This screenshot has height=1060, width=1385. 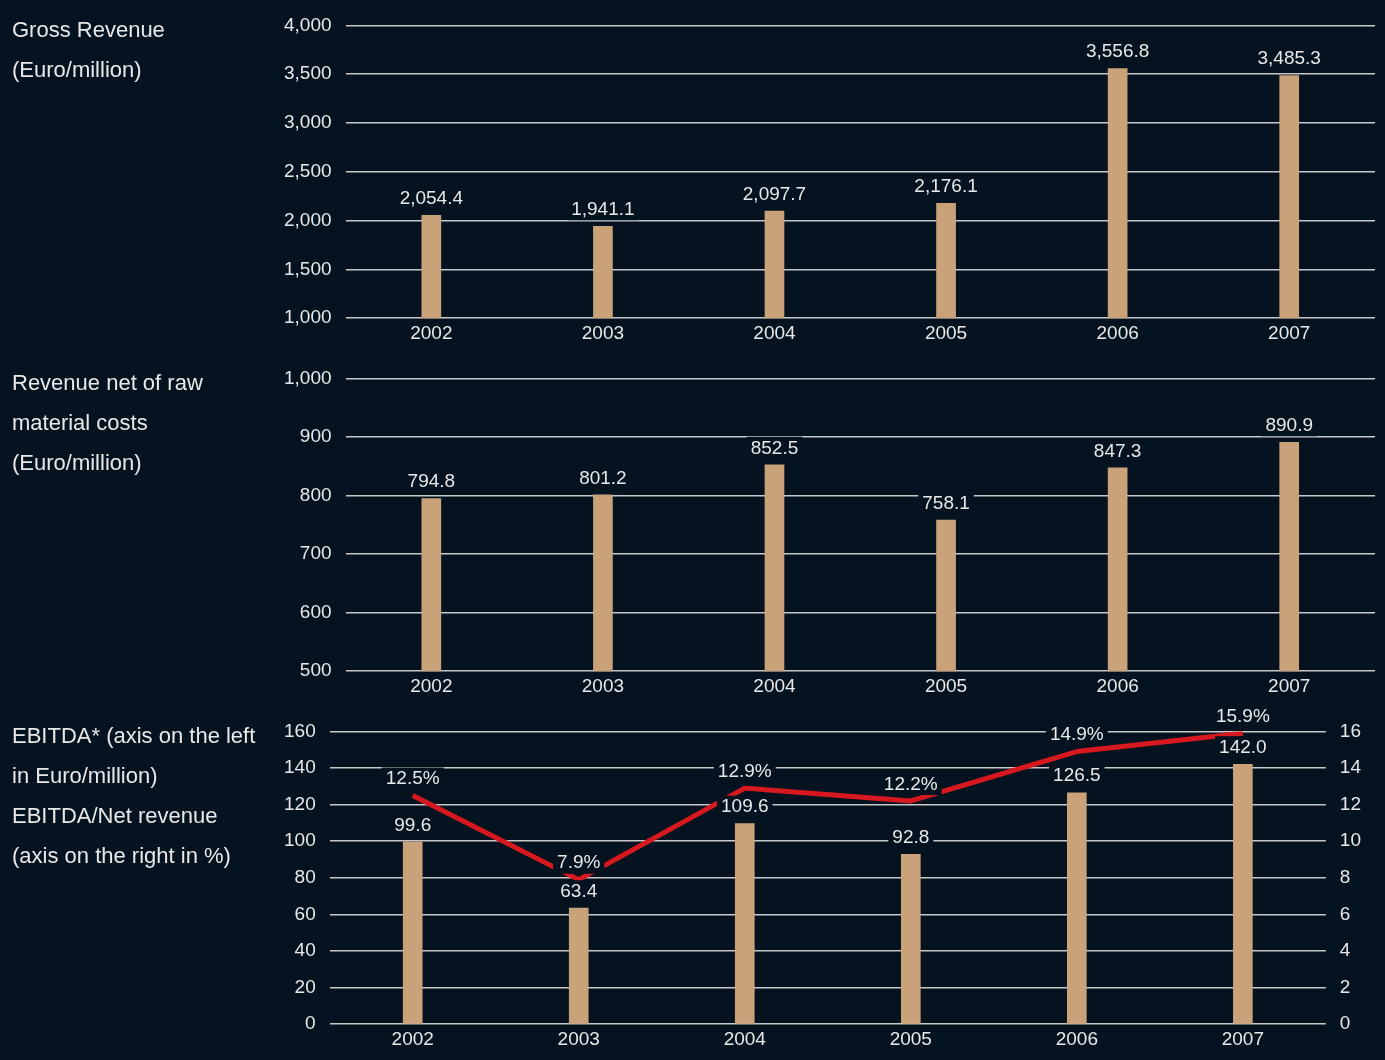 I want to click on data-label: 15.9%, so click(x=1242, y=715).